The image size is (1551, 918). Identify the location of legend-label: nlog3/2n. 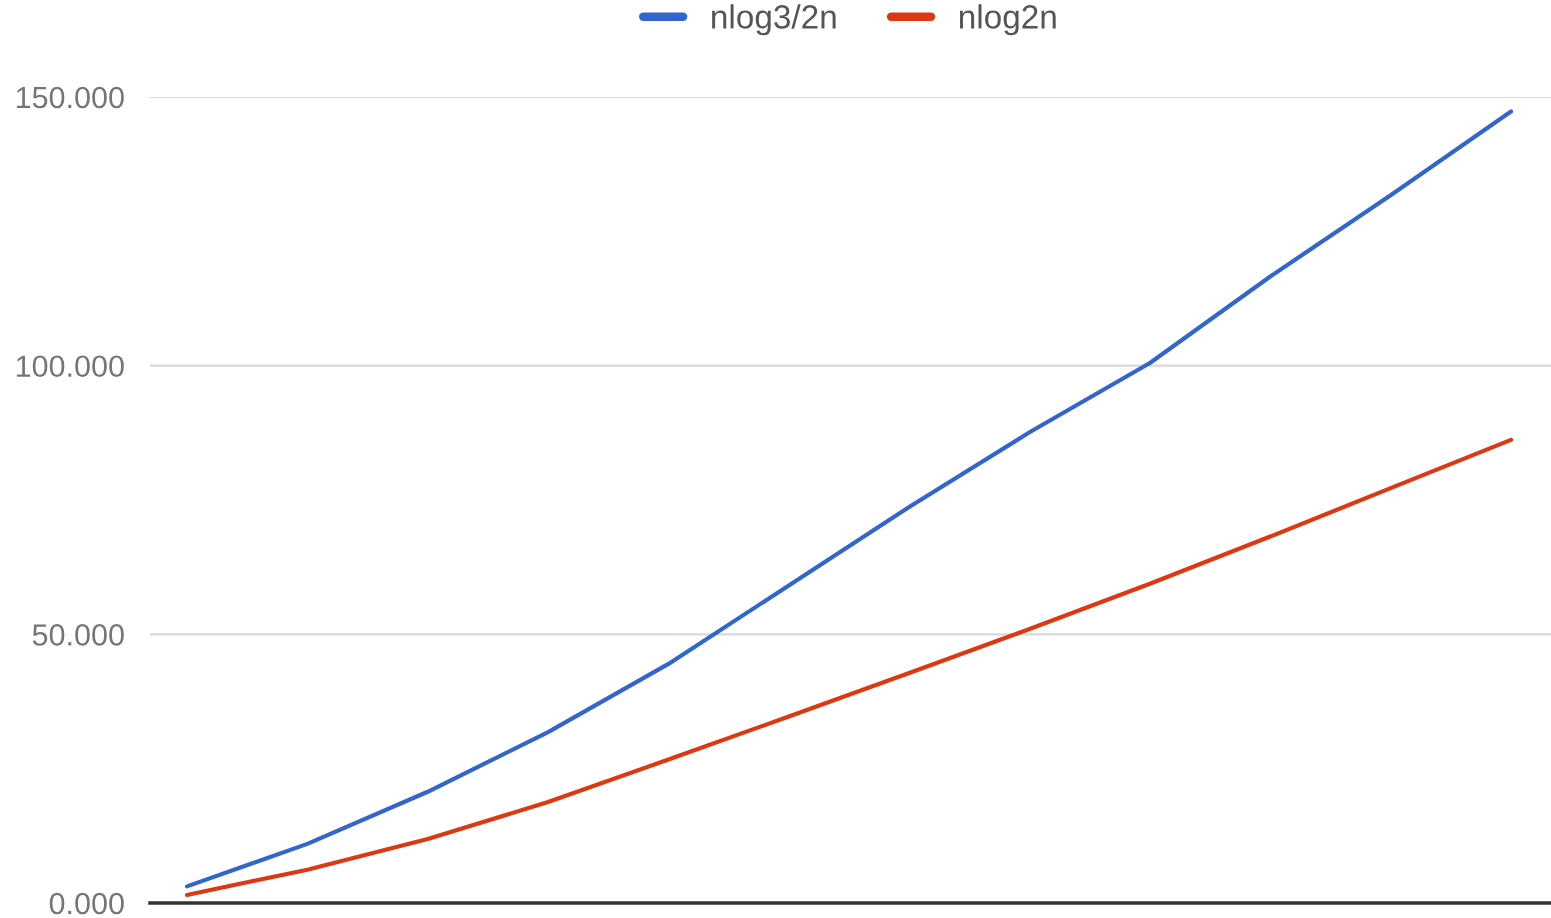
(774, 20).